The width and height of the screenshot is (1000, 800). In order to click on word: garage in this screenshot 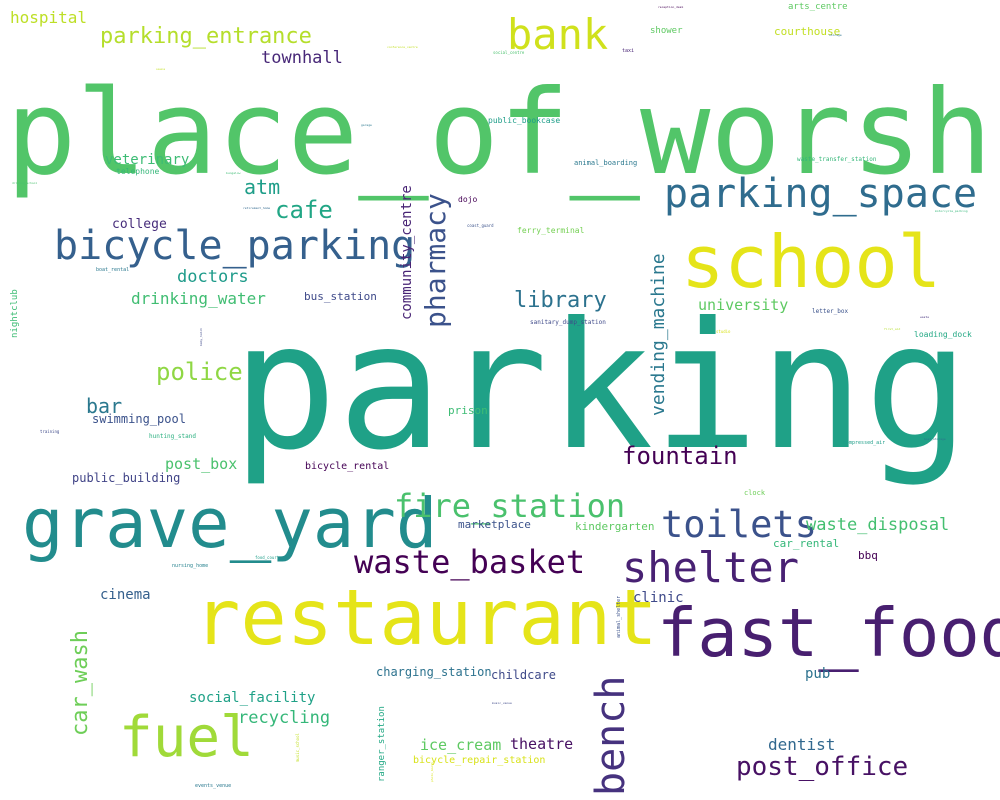, I will do `click(366, 125)`.